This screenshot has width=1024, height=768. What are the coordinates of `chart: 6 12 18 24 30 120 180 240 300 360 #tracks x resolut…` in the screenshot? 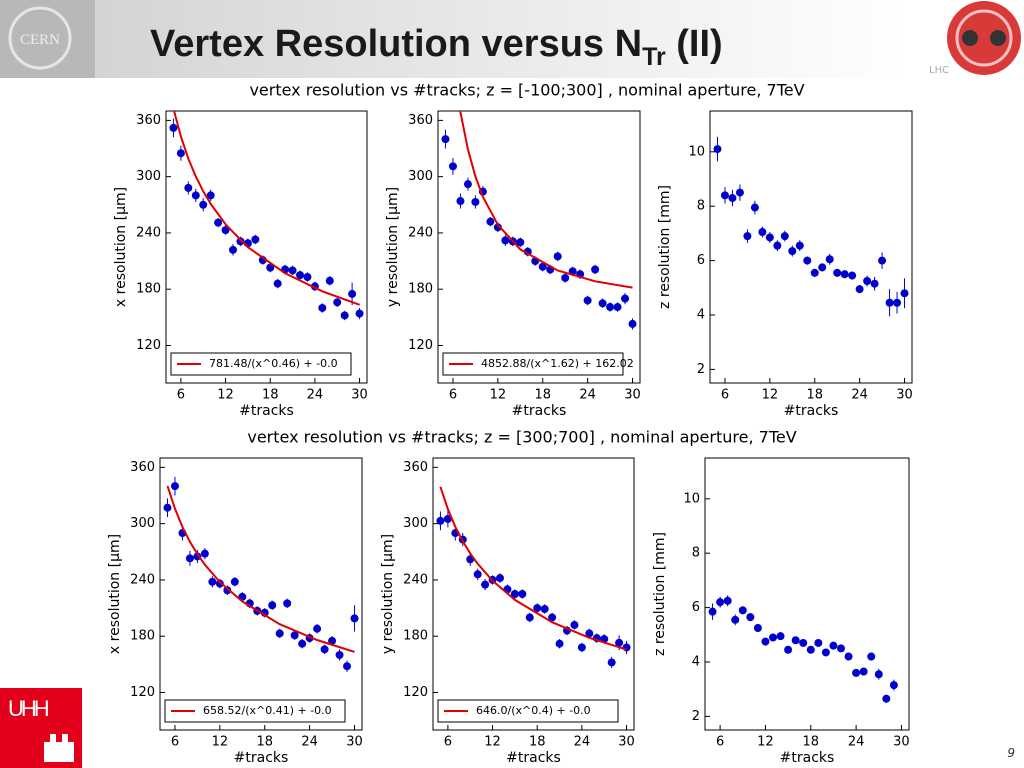 It's located at (235, 611).